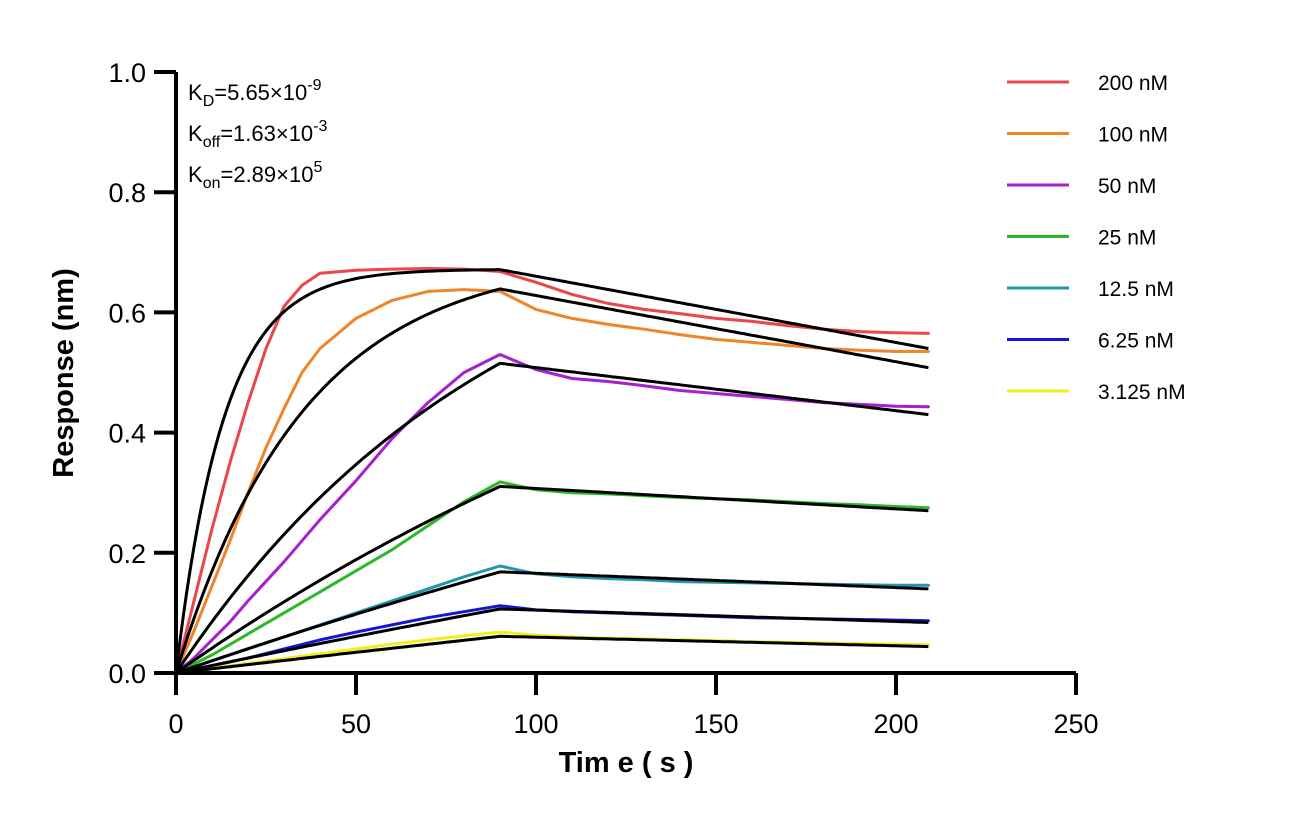  I want to click on legend-label: 25 nM, so click(1127, 238).